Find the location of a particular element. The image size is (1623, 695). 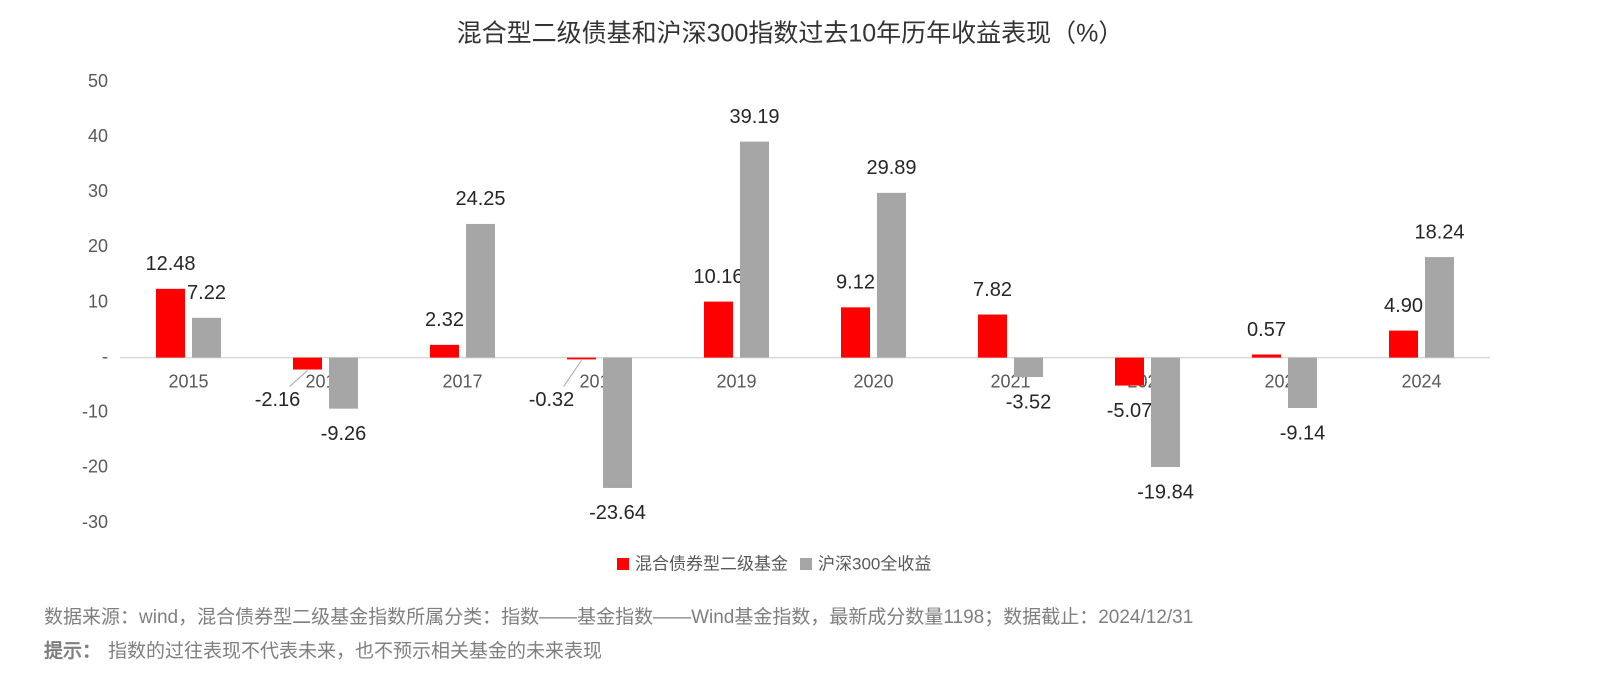

data-label: 4.90 is located at coordinates (1403, 306).